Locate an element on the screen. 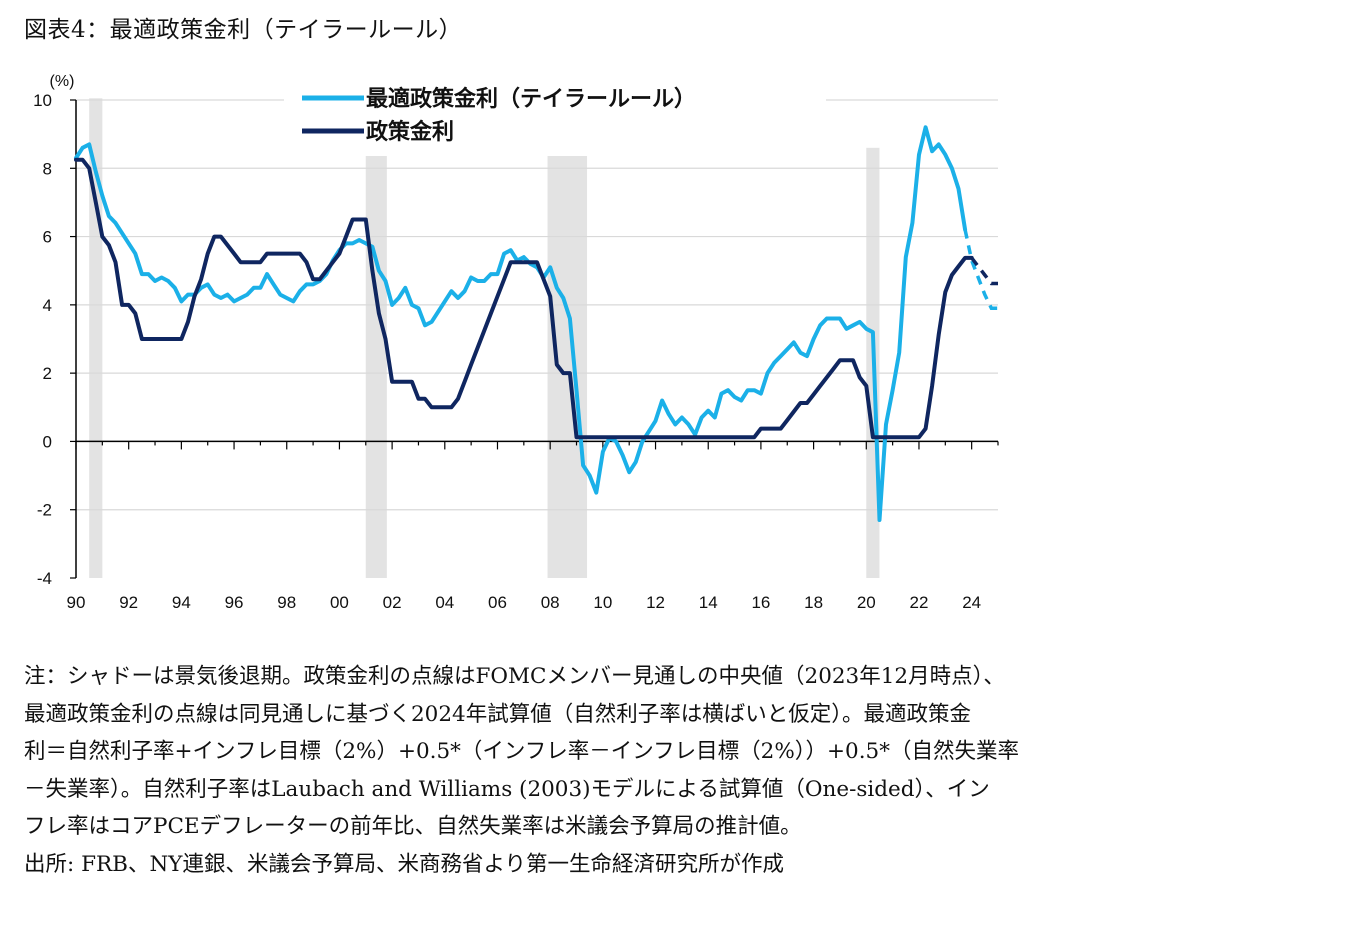 Image resolution: width=1346 pixels, height=938 pixels. x-tick-label: 04 is located at coordinates (444, 602).